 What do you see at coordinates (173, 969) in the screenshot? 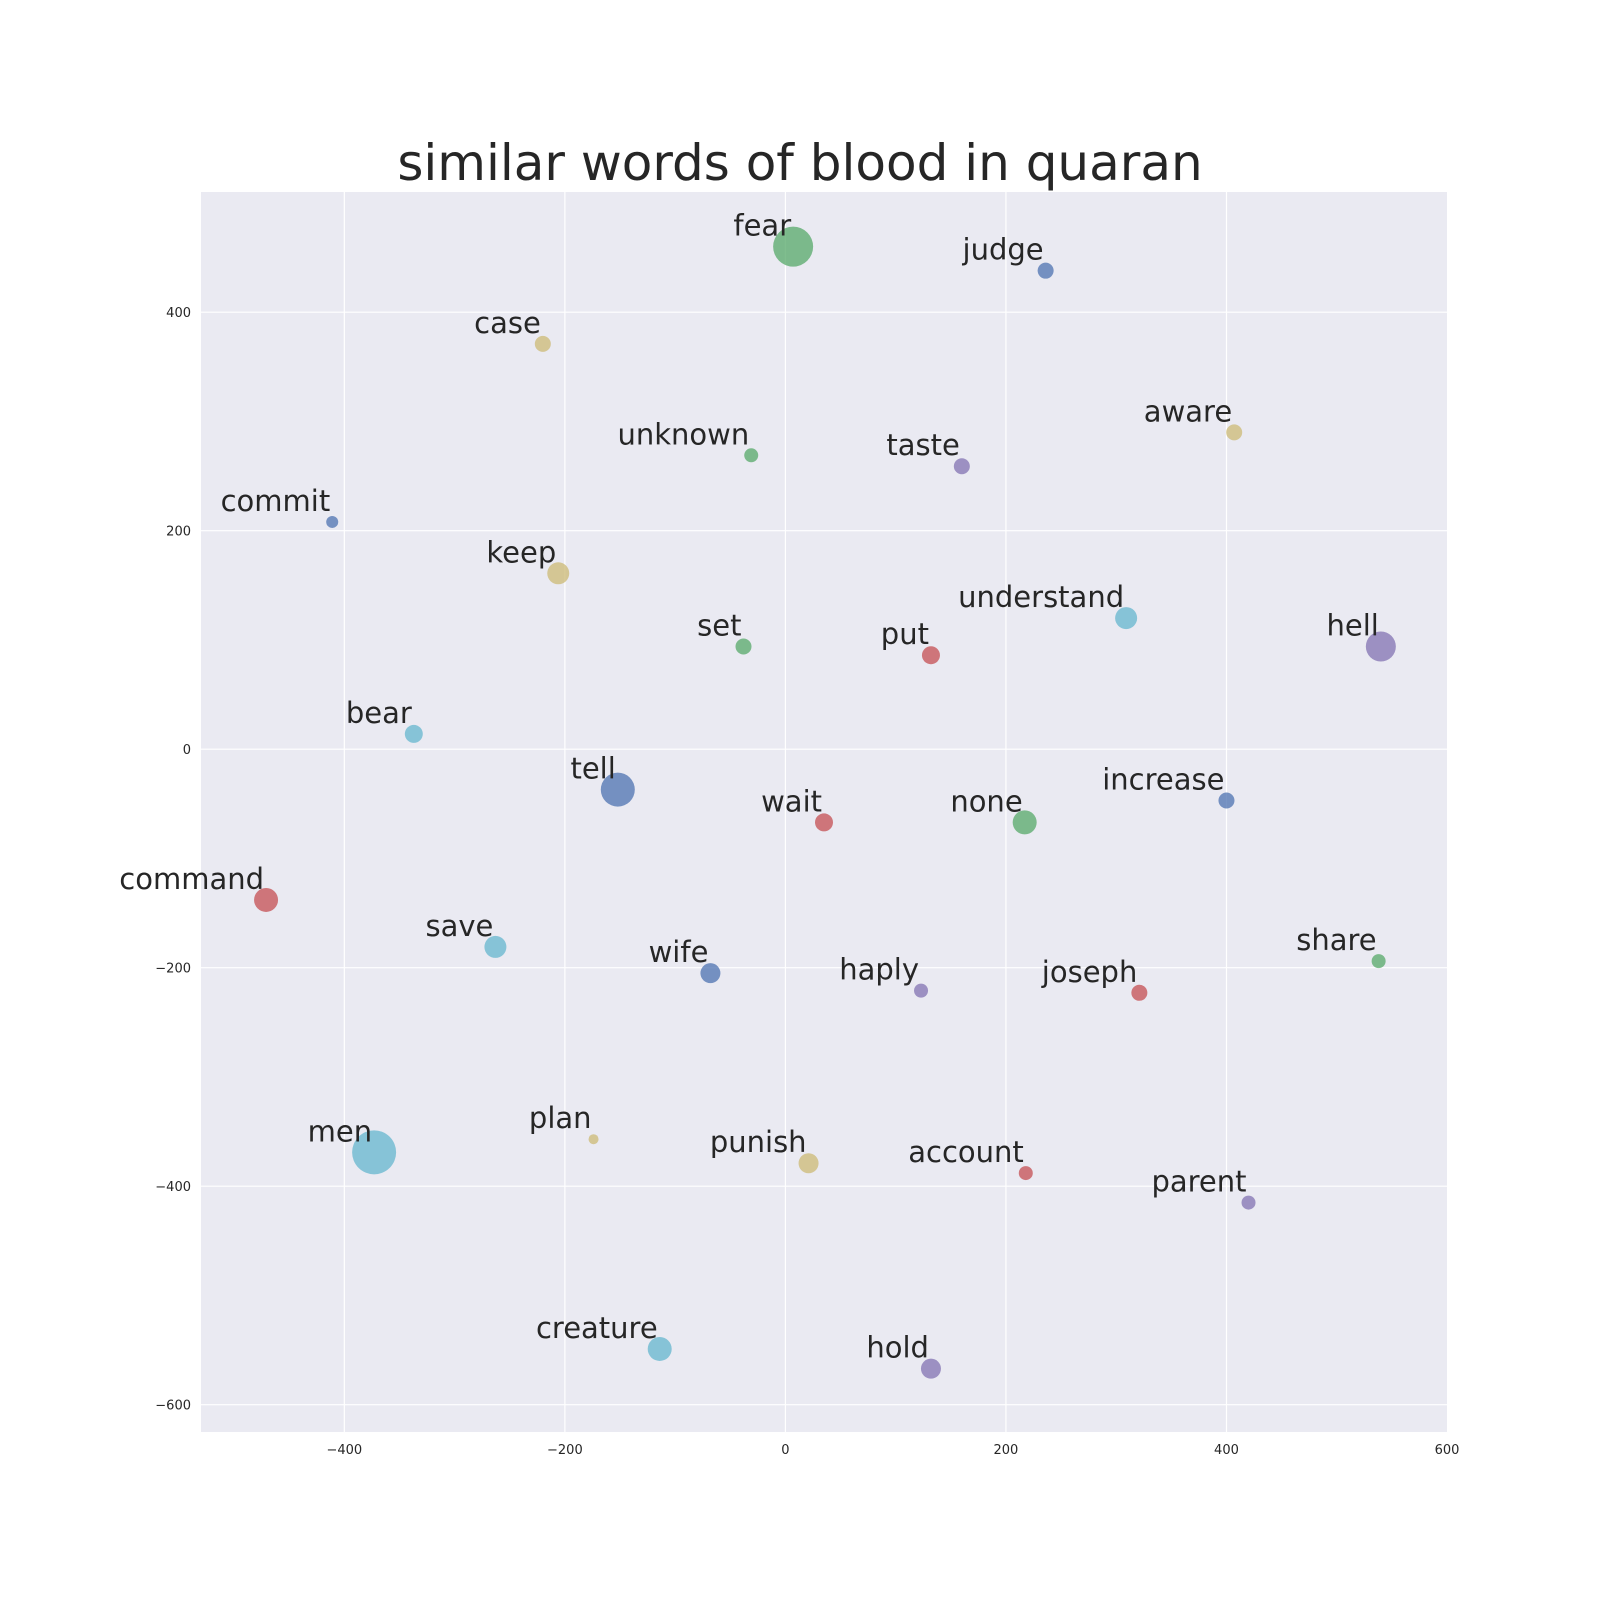
I see `y-tick-label: −200` at bounding box center [173, 969].